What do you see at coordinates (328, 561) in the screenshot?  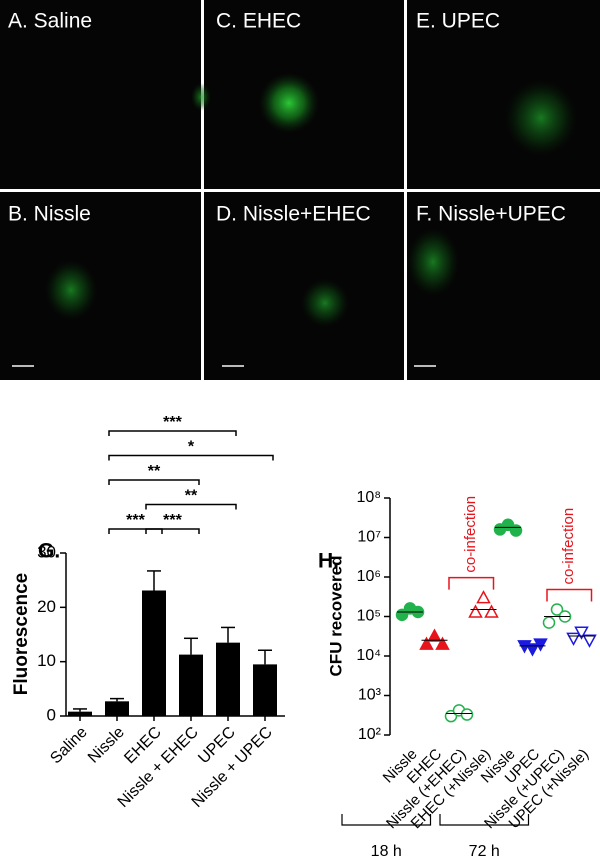 I see `panel-title: H.` at bounding box center [328, 561].